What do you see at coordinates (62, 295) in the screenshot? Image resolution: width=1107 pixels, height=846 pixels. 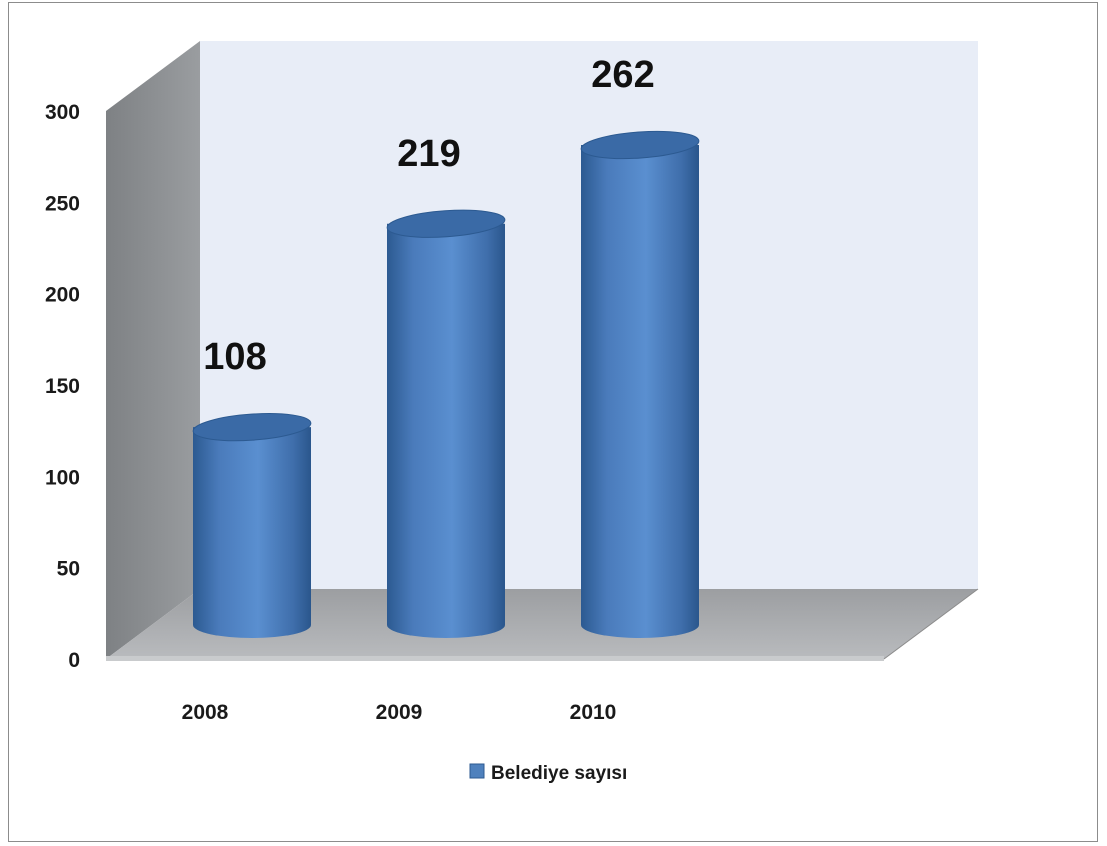 I see `y-tick-label: 200` at bounding box center [62, 295].